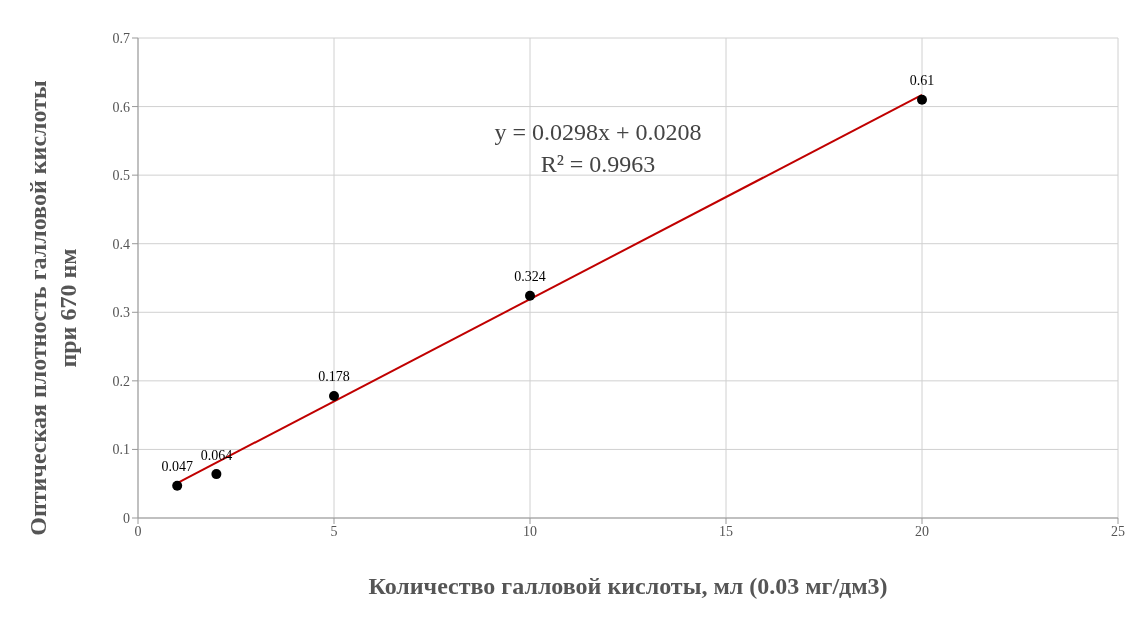 This screenshot has height=621, width=1147. What do you see at coordinates (726, 531) in the screenshot?
I see `x-tick-label: 15` at bounding box center [726, 531].